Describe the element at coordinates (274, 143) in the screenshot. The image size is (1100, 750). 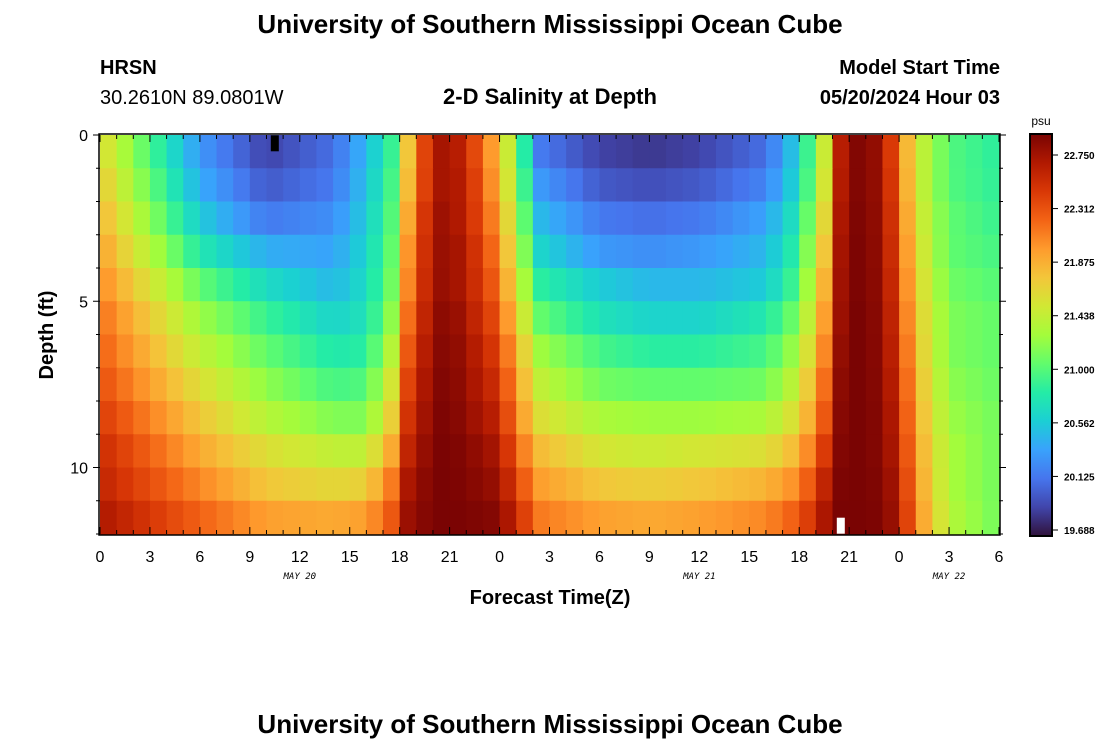
I see `heatmap-marker` at that location.